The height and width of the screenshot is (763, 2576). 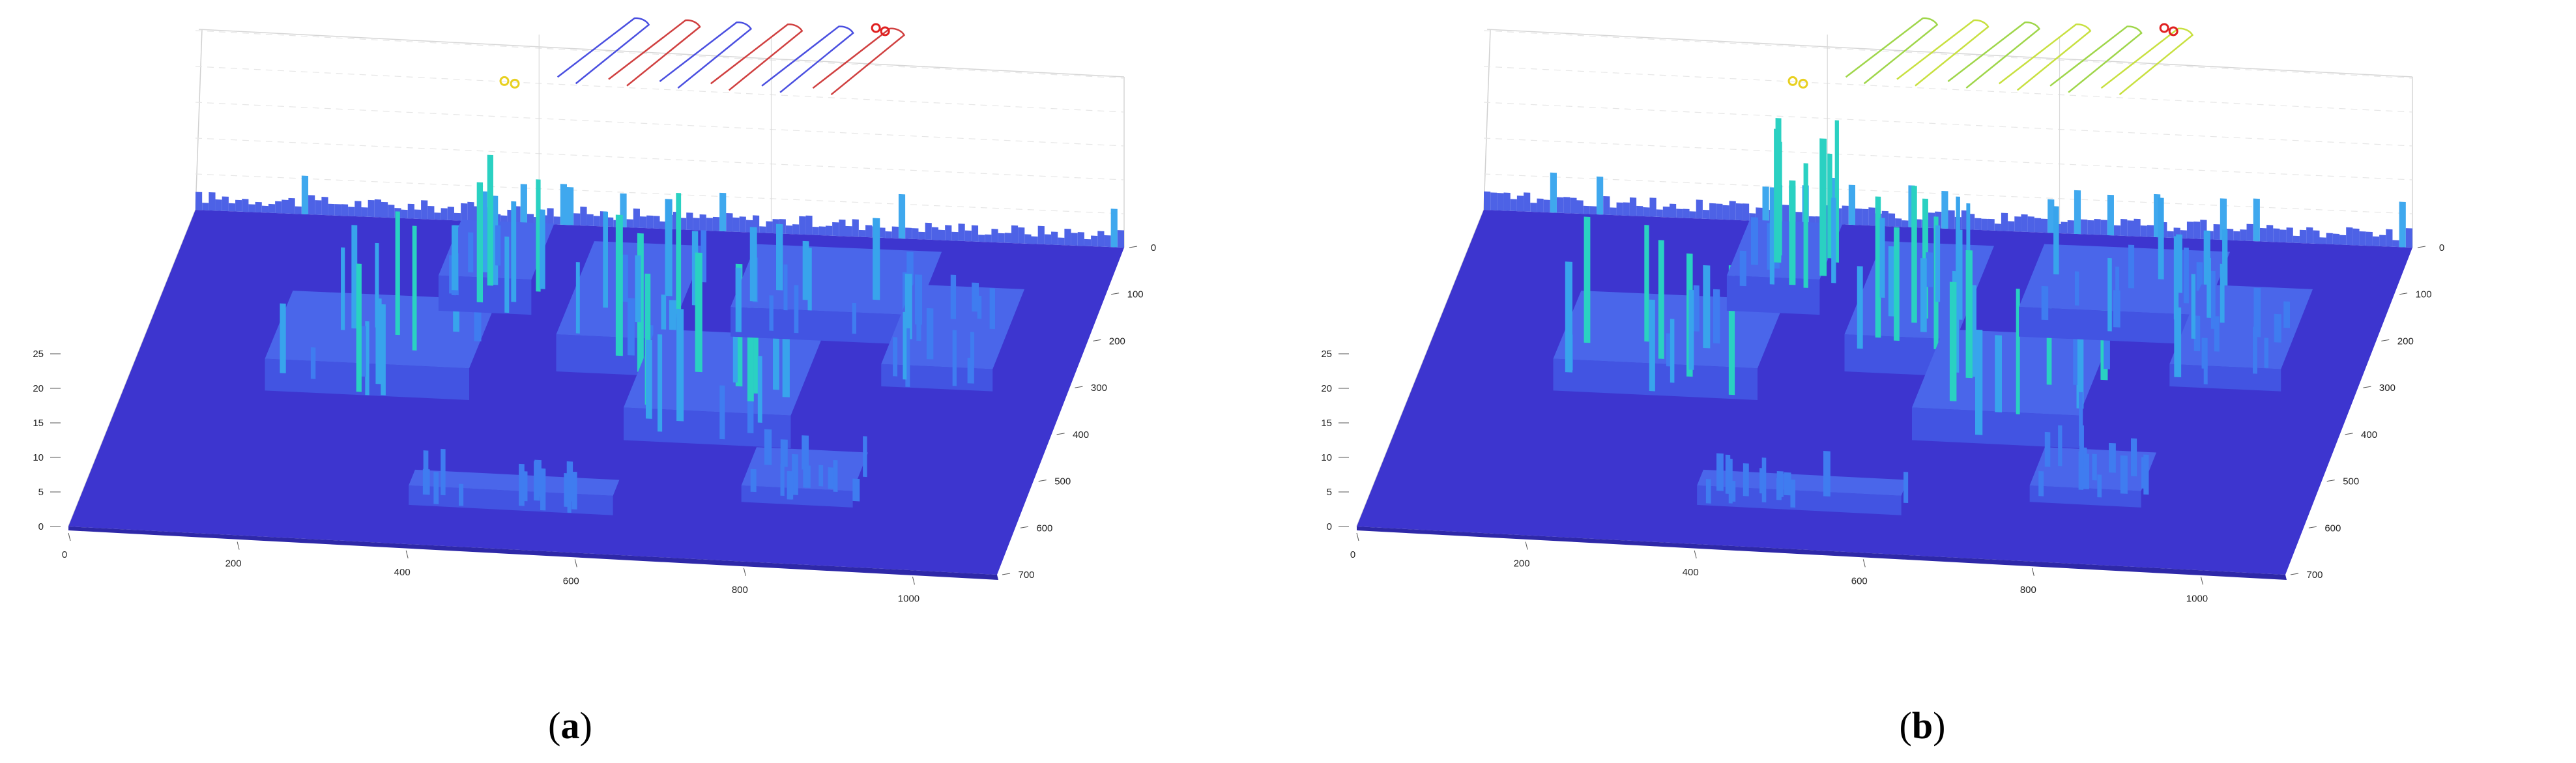 What do you see at coordinates (1081, 434) in the screenshot?
I see `y-tick-label: 400` at bounding box center [1081, 434].